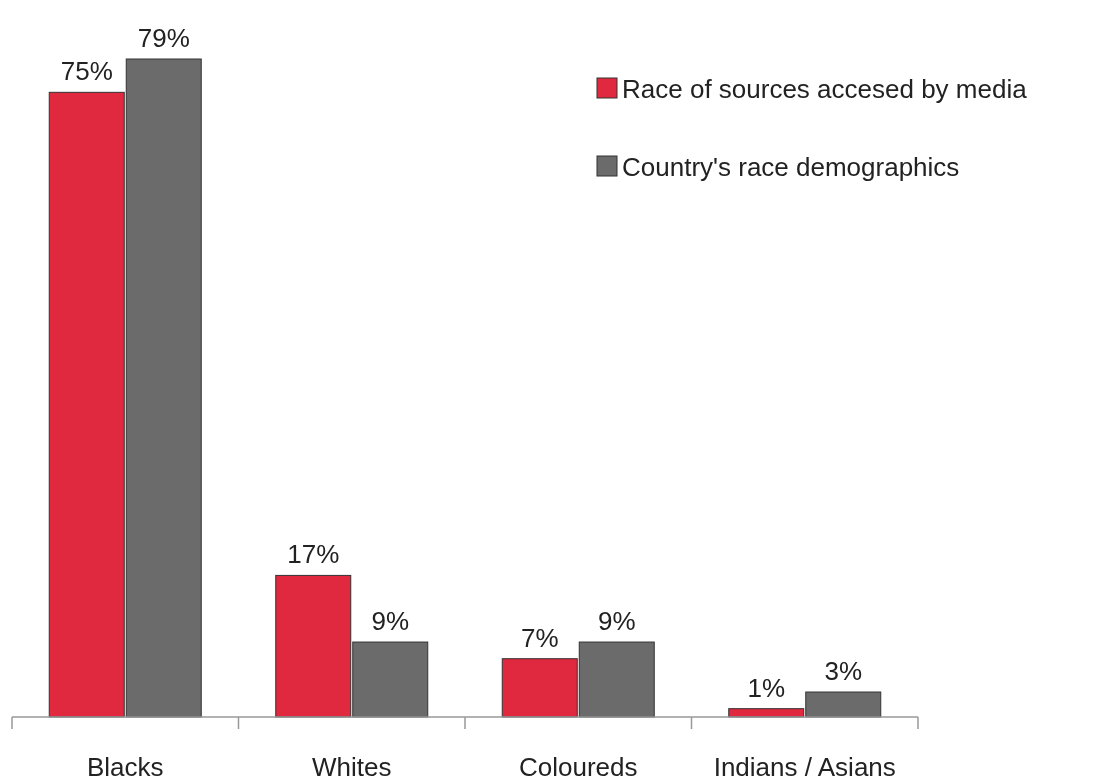 This screenshot has height=778, width=1094. What do you see at coordinates (163, 38) in the screenshot?
I see `data-label: 79%` at bounding box center [163, 38].